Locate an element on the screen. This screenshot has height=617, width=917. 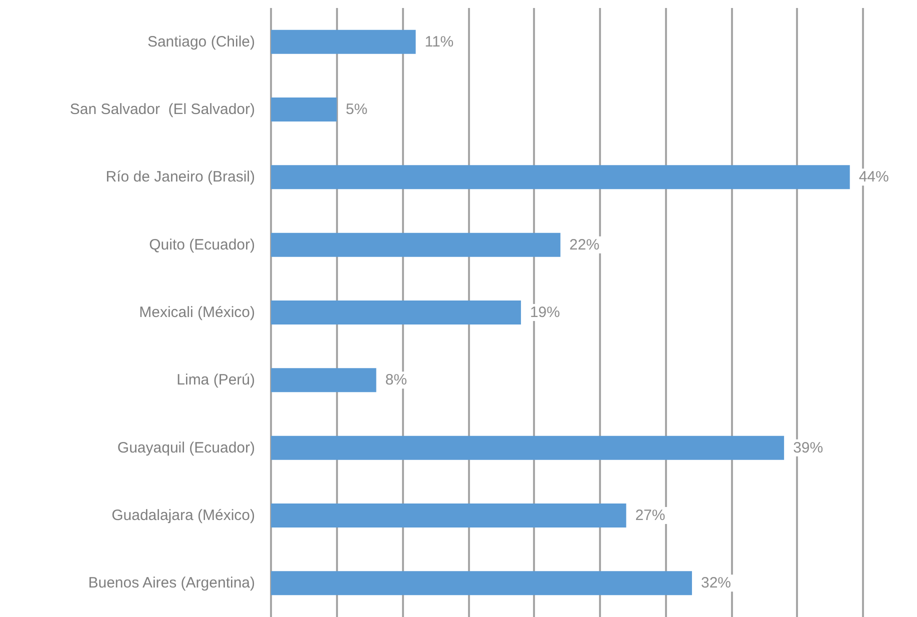
data-label: 11% is located at coordinates (439, 41).